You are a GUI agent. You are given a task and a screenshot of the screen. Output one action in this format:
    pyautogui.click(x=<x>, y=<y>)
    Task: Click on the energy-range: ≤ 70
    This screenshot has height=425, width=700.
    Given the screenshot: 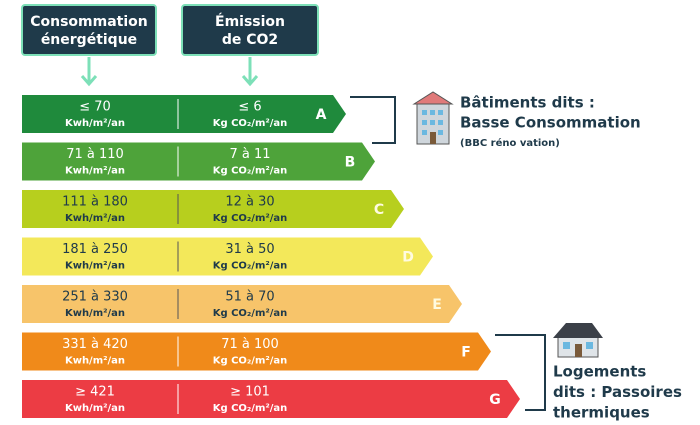 What is the action you would take?
    pyautogui.click(x=95, y=107)
    